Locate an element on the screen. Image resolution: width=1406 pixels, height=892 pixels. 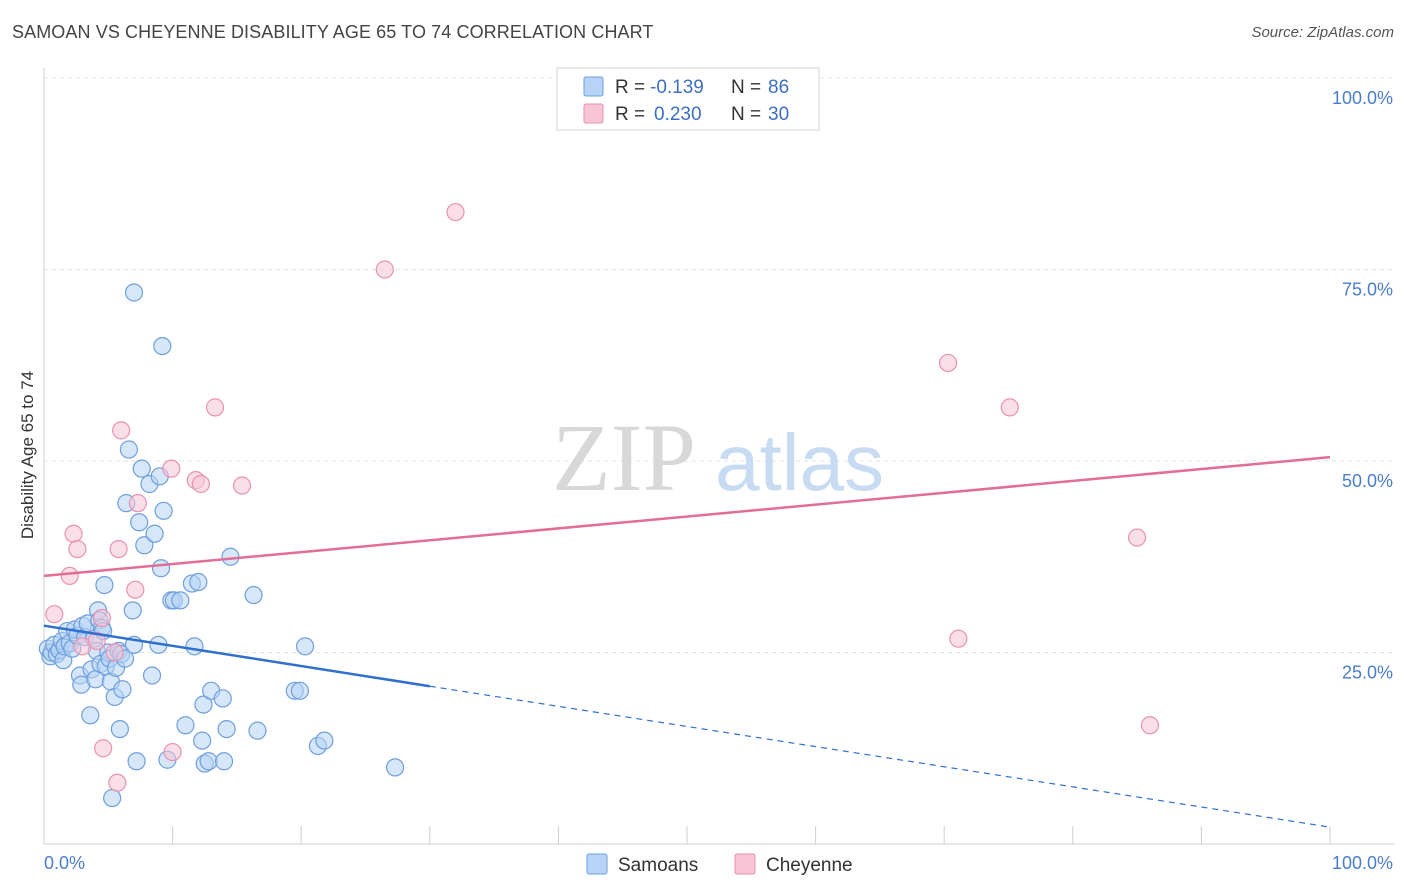
bottom-legend-samoans: Samoans is located at coordinates (658, 865).